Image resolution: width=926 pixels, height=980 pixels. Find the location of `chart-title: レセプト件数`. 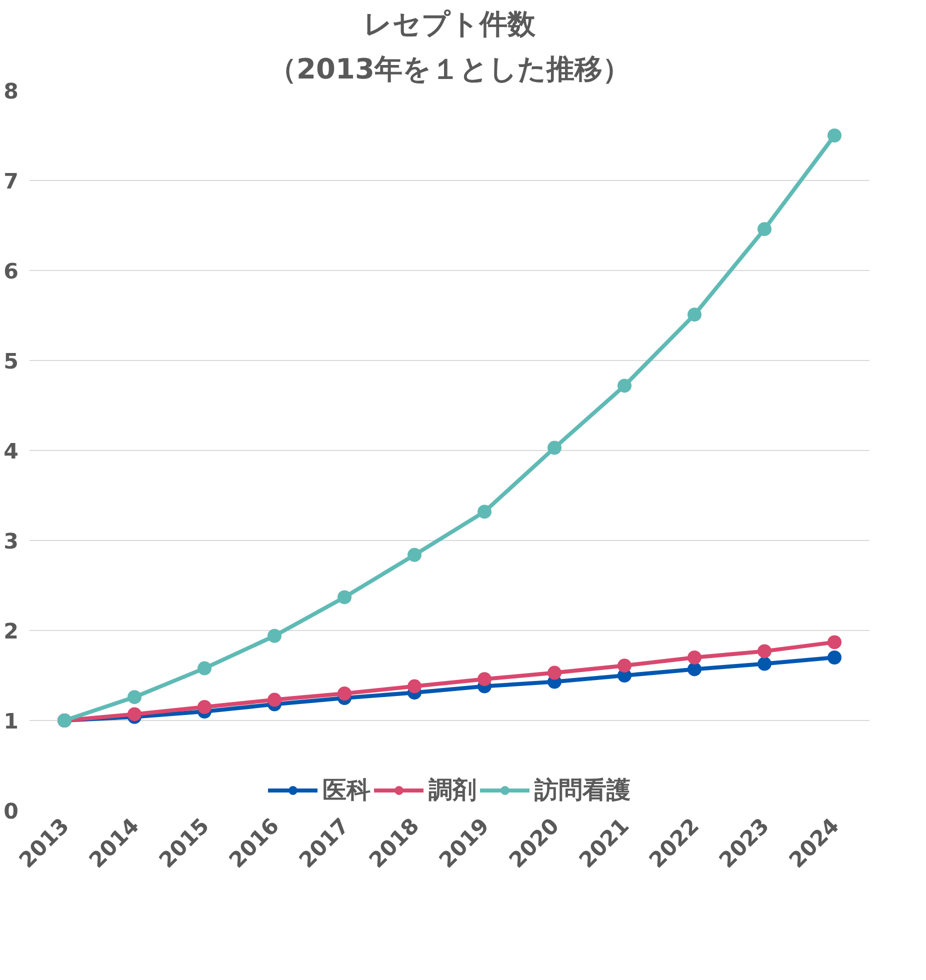

chart-title: レセプト件数 is located at coordinates (450, 24).